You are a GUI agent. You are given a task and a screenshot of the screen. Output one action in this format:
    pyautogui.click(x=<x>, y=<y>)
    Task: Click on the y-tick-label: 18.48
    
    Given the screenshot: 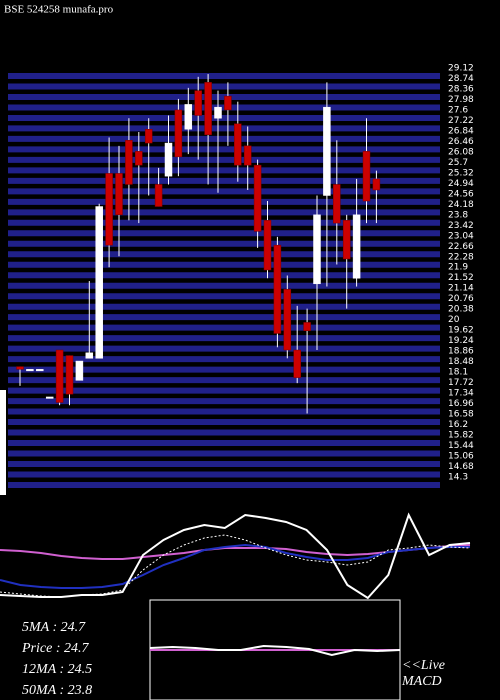 What is the action you would take?
    pyautogui.click(x=461, y=362)
    